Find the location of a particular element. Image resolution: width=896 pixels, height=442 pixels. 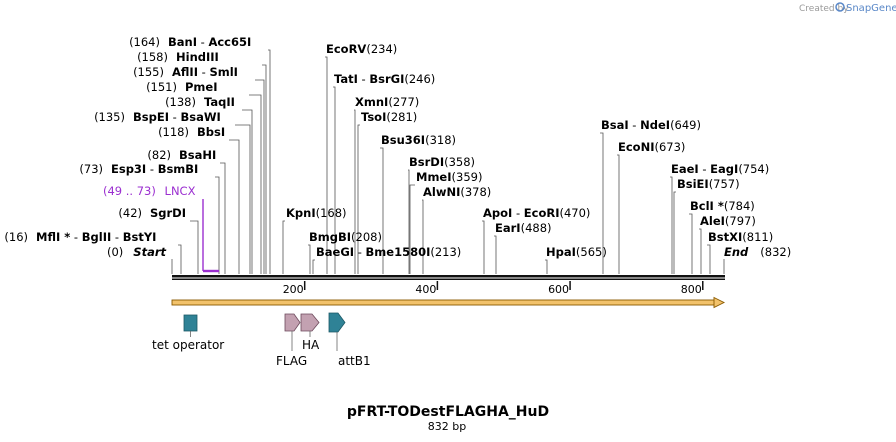

enzyme-name: EagI is located at coordinates (724, 169).